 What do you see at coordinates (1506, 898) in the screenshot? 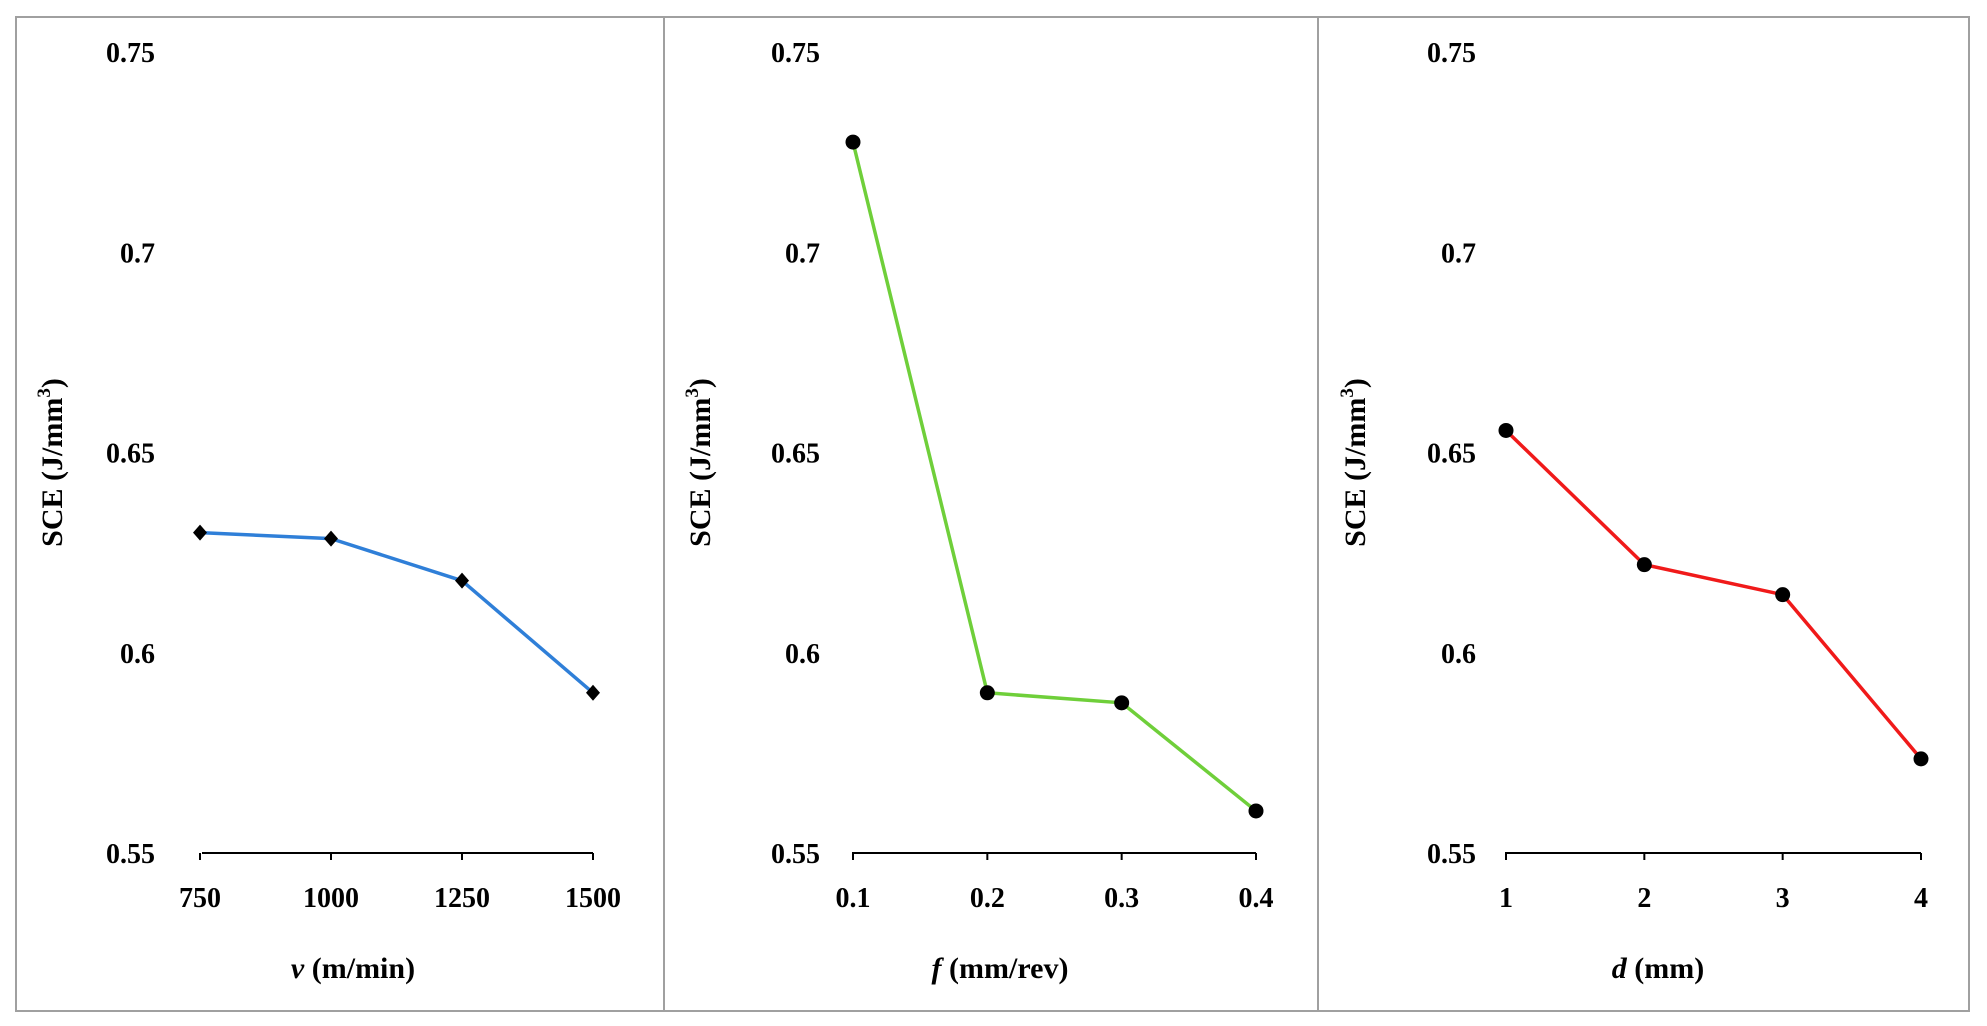
I see `x-tick-label: 1` at bounding box center [1506, 898].